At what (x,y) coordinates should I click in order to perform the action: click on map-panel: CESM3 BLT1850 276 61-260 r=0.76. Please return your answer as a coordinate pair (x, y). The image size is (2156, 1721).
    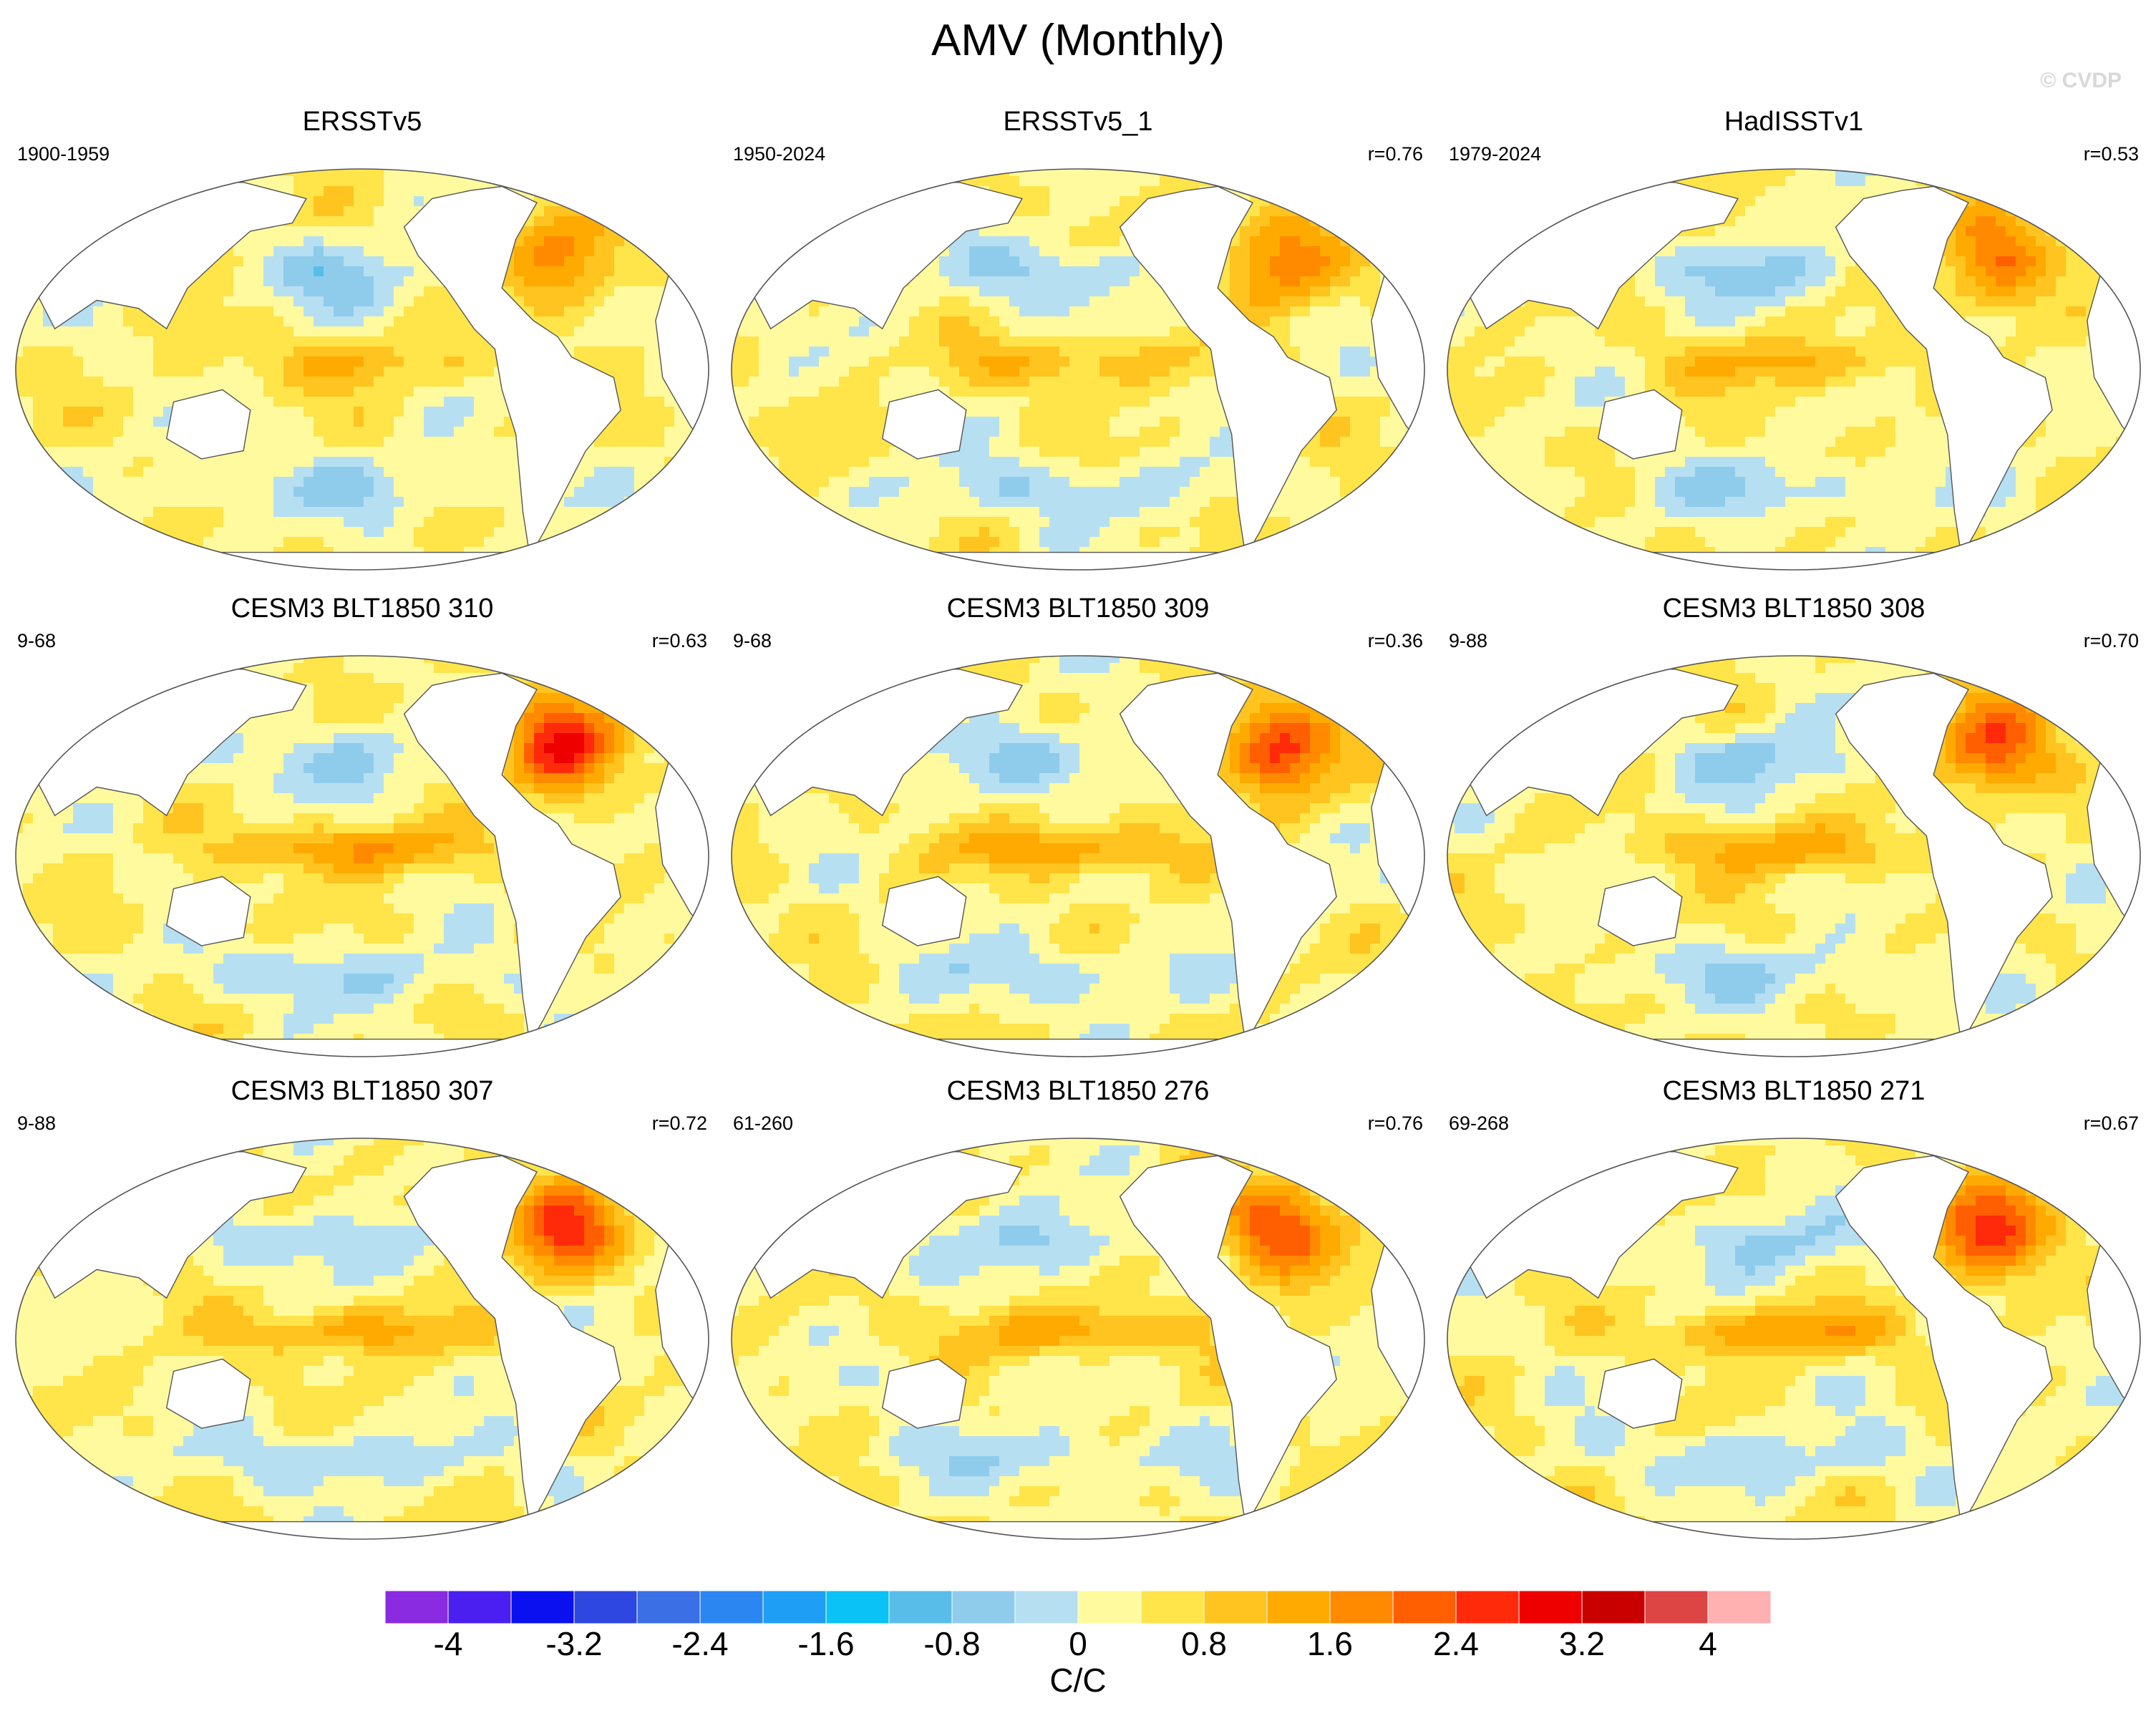
    Looking at the image, I should click on (1078, 1311).